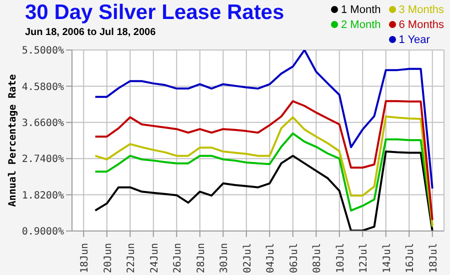 The height and width of the screenshot is (275, 450). I want to click on x-tick-label: 24Jun, so click(154, 258).